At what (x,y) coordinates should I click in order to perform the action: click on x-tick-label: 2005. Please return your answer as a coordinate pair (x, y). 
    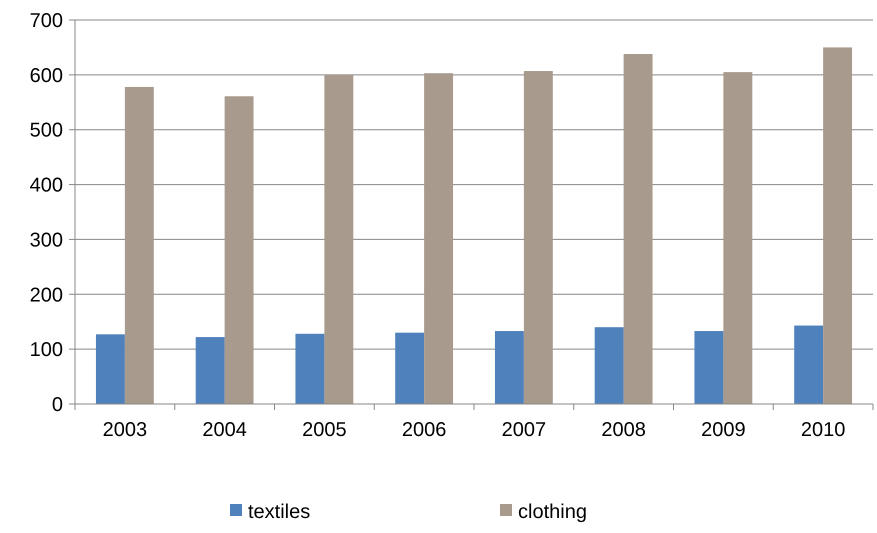
    Looking at the image, I should click on (324, 430).